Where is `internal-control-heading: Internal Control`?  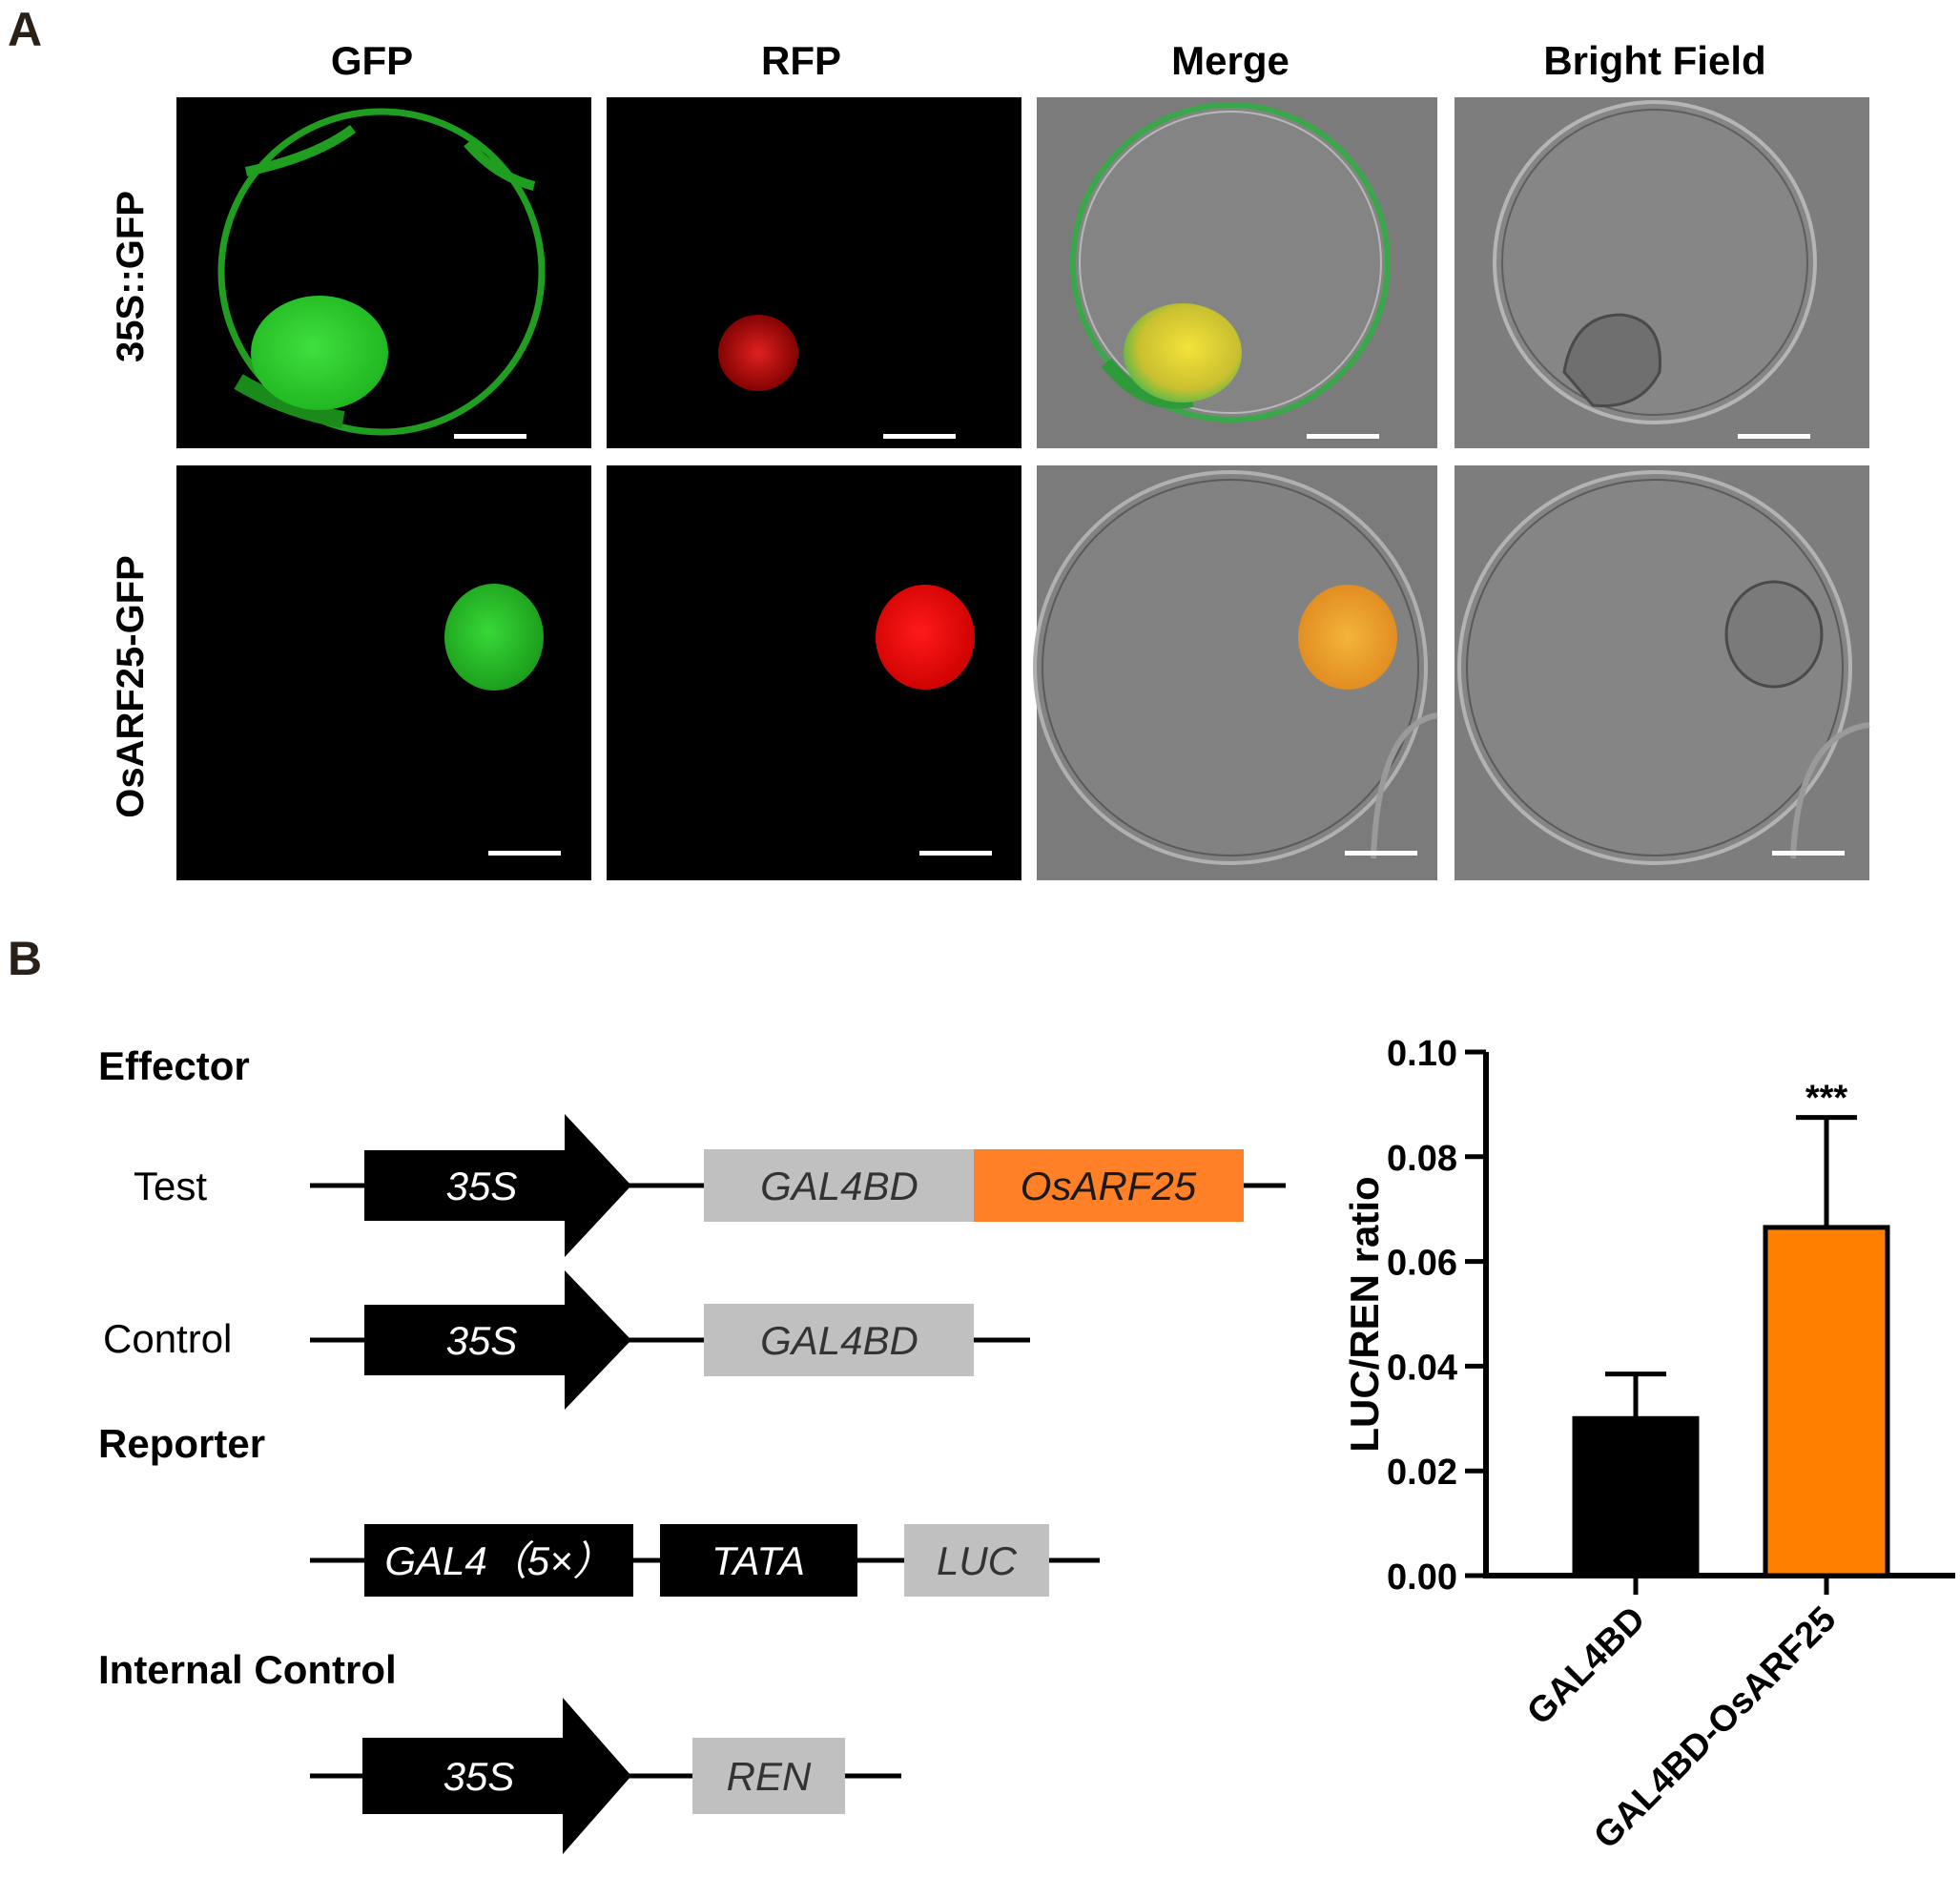 internal-control-heading: Internal Control is located at coordinates (247, 1669).